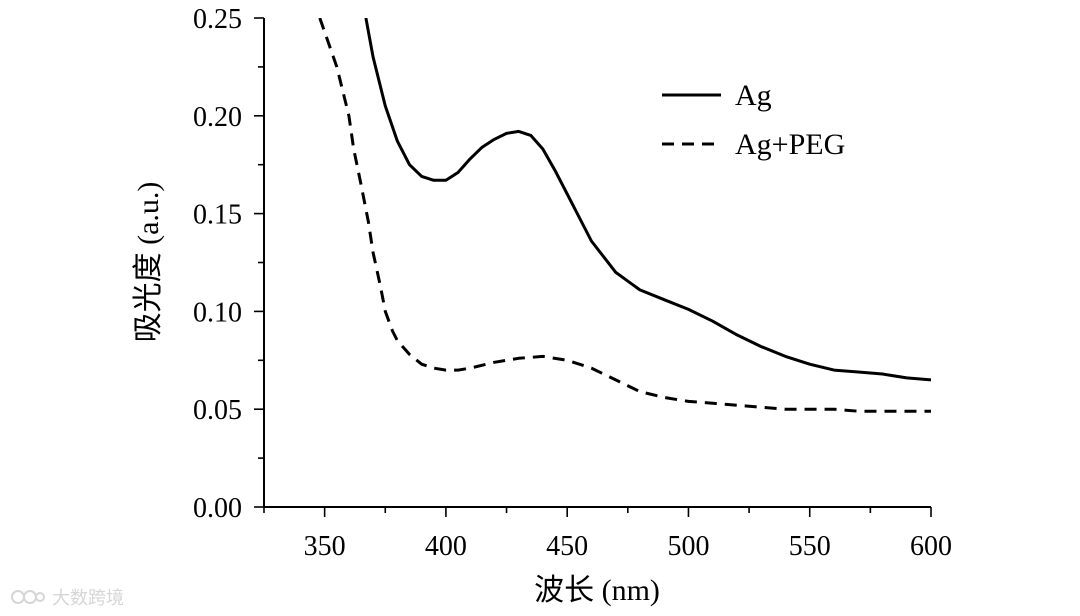 This screenshot has width=1080, height=616. Describe the element at coordinates (753, 120) in the screenshot. I see `legend: Ag Ag+PEG` at that location.